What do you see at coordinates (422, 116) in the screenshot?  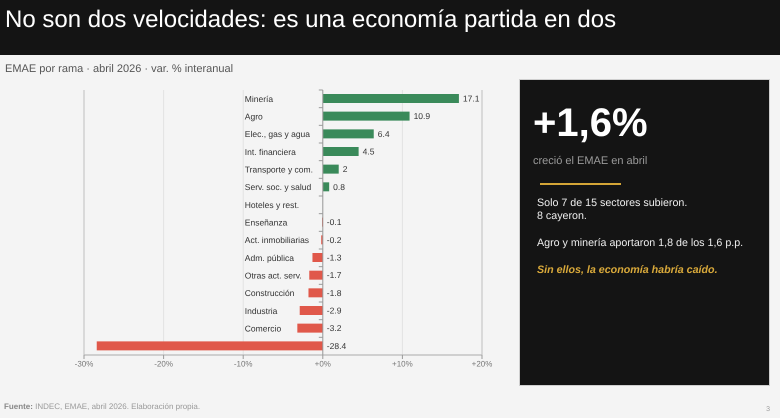 I see `data-label: 10.9` at bounding box center [422, 116].